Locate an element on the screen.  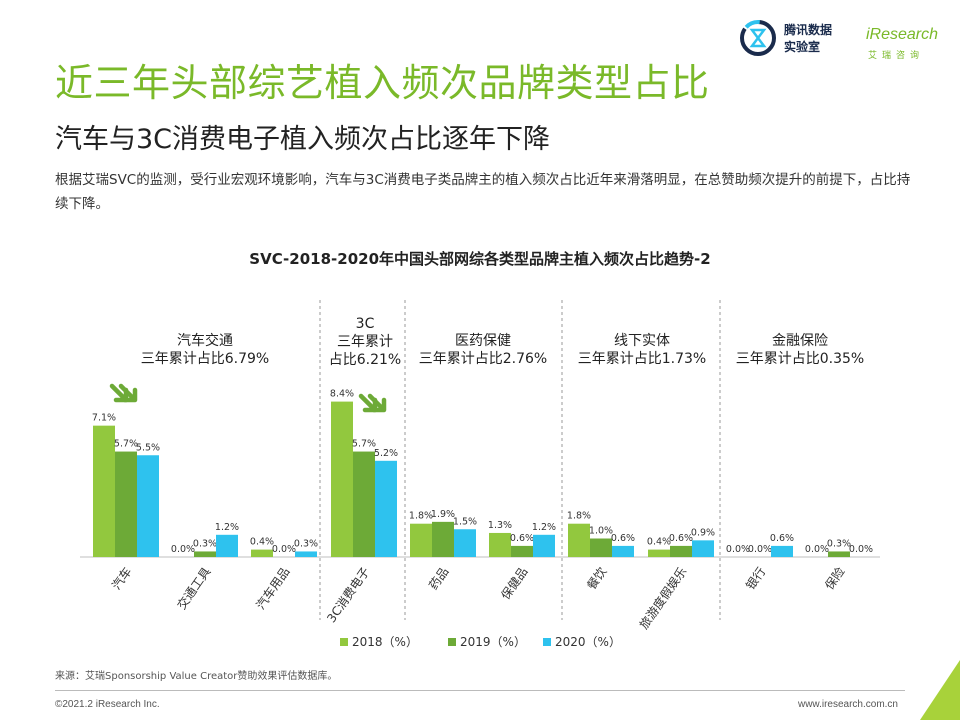
chart-title: SVC-2018-2020年中国头部网综各类型品牌主植入频次占比趋势-2 is located at coordinates (480, 259).